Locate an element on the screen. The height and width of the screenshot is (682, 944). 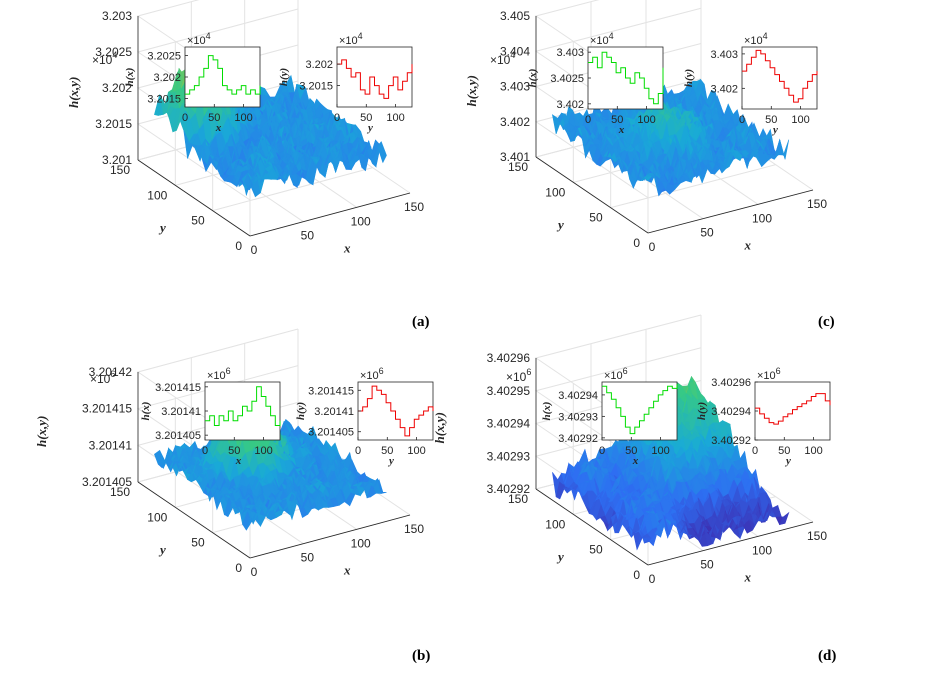
inset-hx: 0 50 100 3.2015 3.202 3.2025 h(x) x ×10⁴ is located at coordinates (192, 82).